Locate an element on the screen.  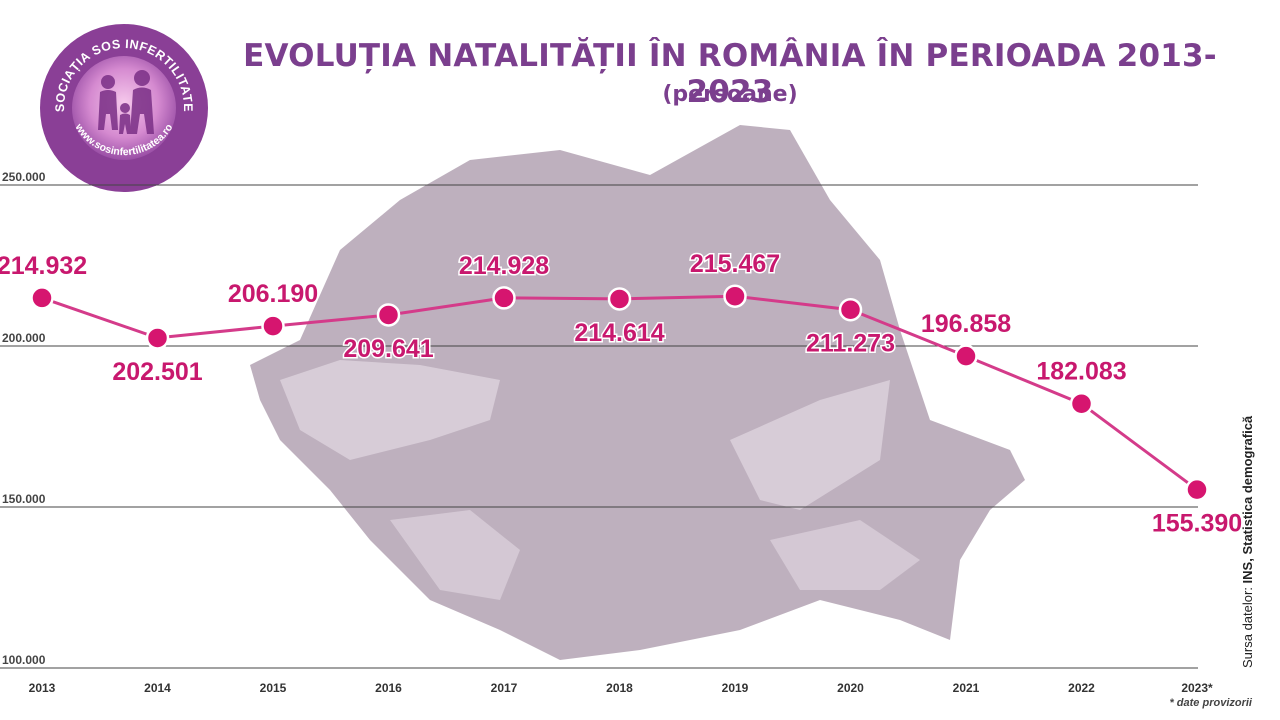
data-label: 209.641 is located at coordinates (388, 349).